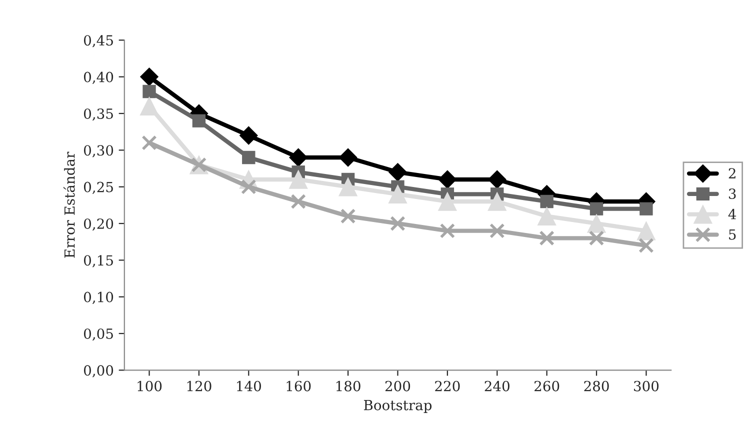 This screenshot has width=754, height=446. Describe the element at coordinates (99, 78) in the screenshot. I see `y-tick-label: 0,40` at that location.